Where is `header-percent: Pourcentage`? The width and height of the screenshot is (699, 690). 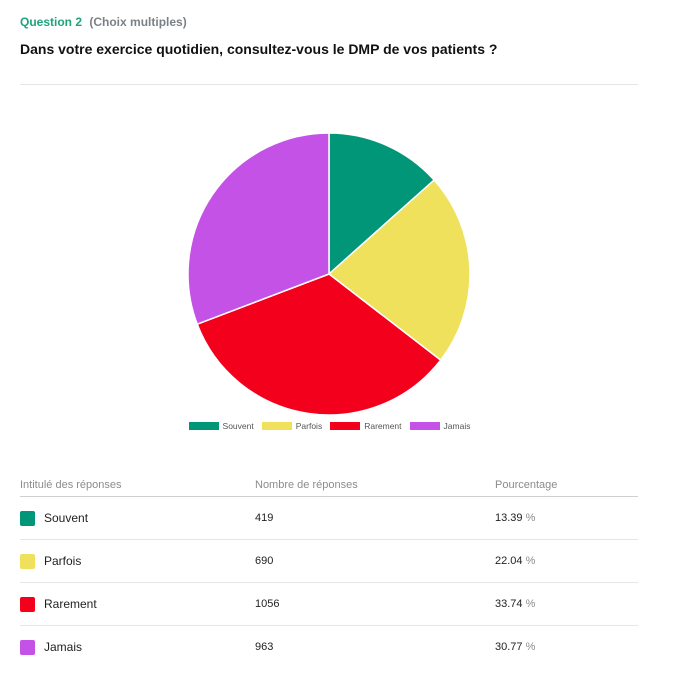 header-percent: Pourcentage is located at coordinates (526, 485).